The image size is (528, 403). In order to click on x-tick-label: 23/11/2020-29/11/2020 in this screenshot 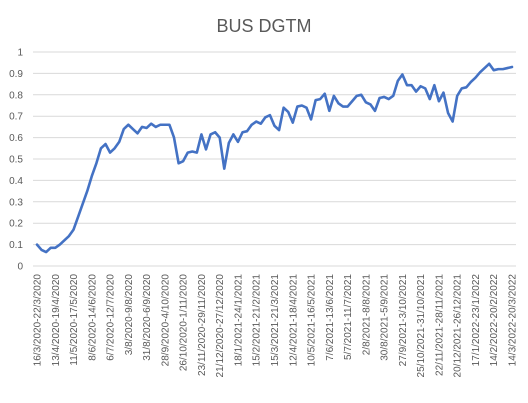, I will do `click(202, 325)`.